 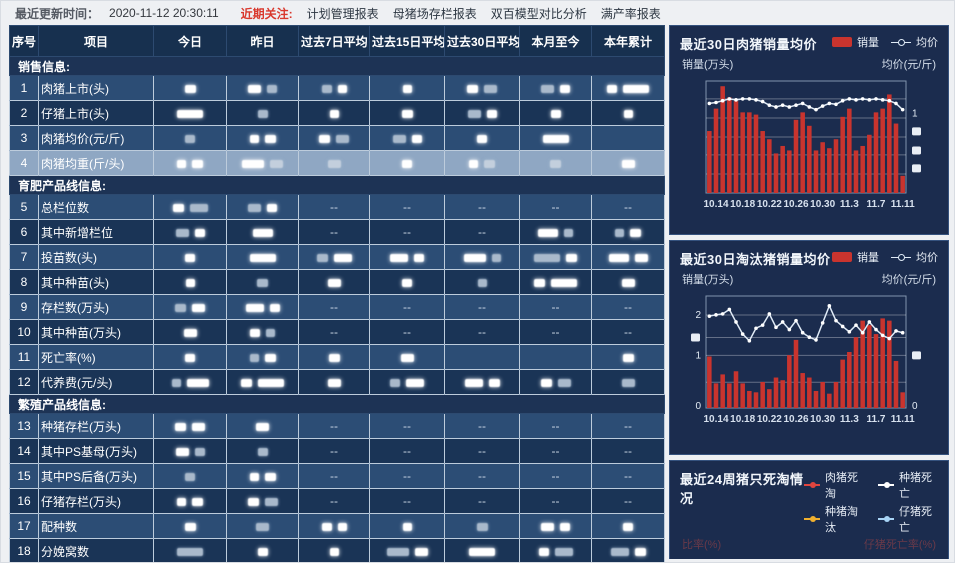 I want to click on row-number: 18, so click(x=24, y=550).